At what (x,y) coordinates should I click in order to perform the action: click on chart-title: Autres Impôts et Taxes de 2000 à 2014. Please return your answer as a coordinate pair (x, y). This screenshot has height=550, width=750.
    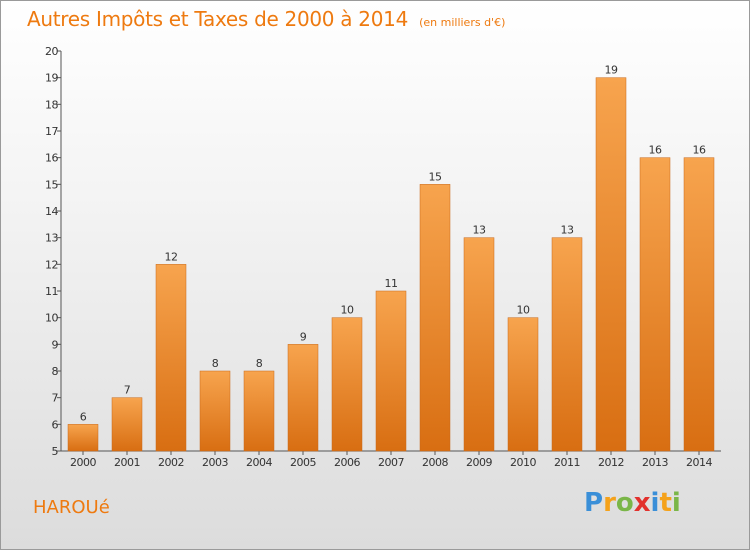
    Looking at the image, I should click on (217, 19).